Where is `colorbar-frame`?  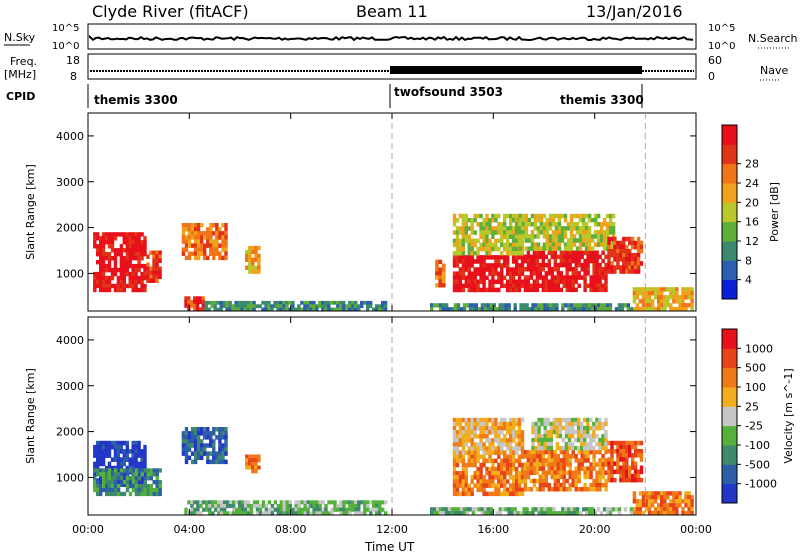 colorbar-frame is located at coordinates (729, 416).